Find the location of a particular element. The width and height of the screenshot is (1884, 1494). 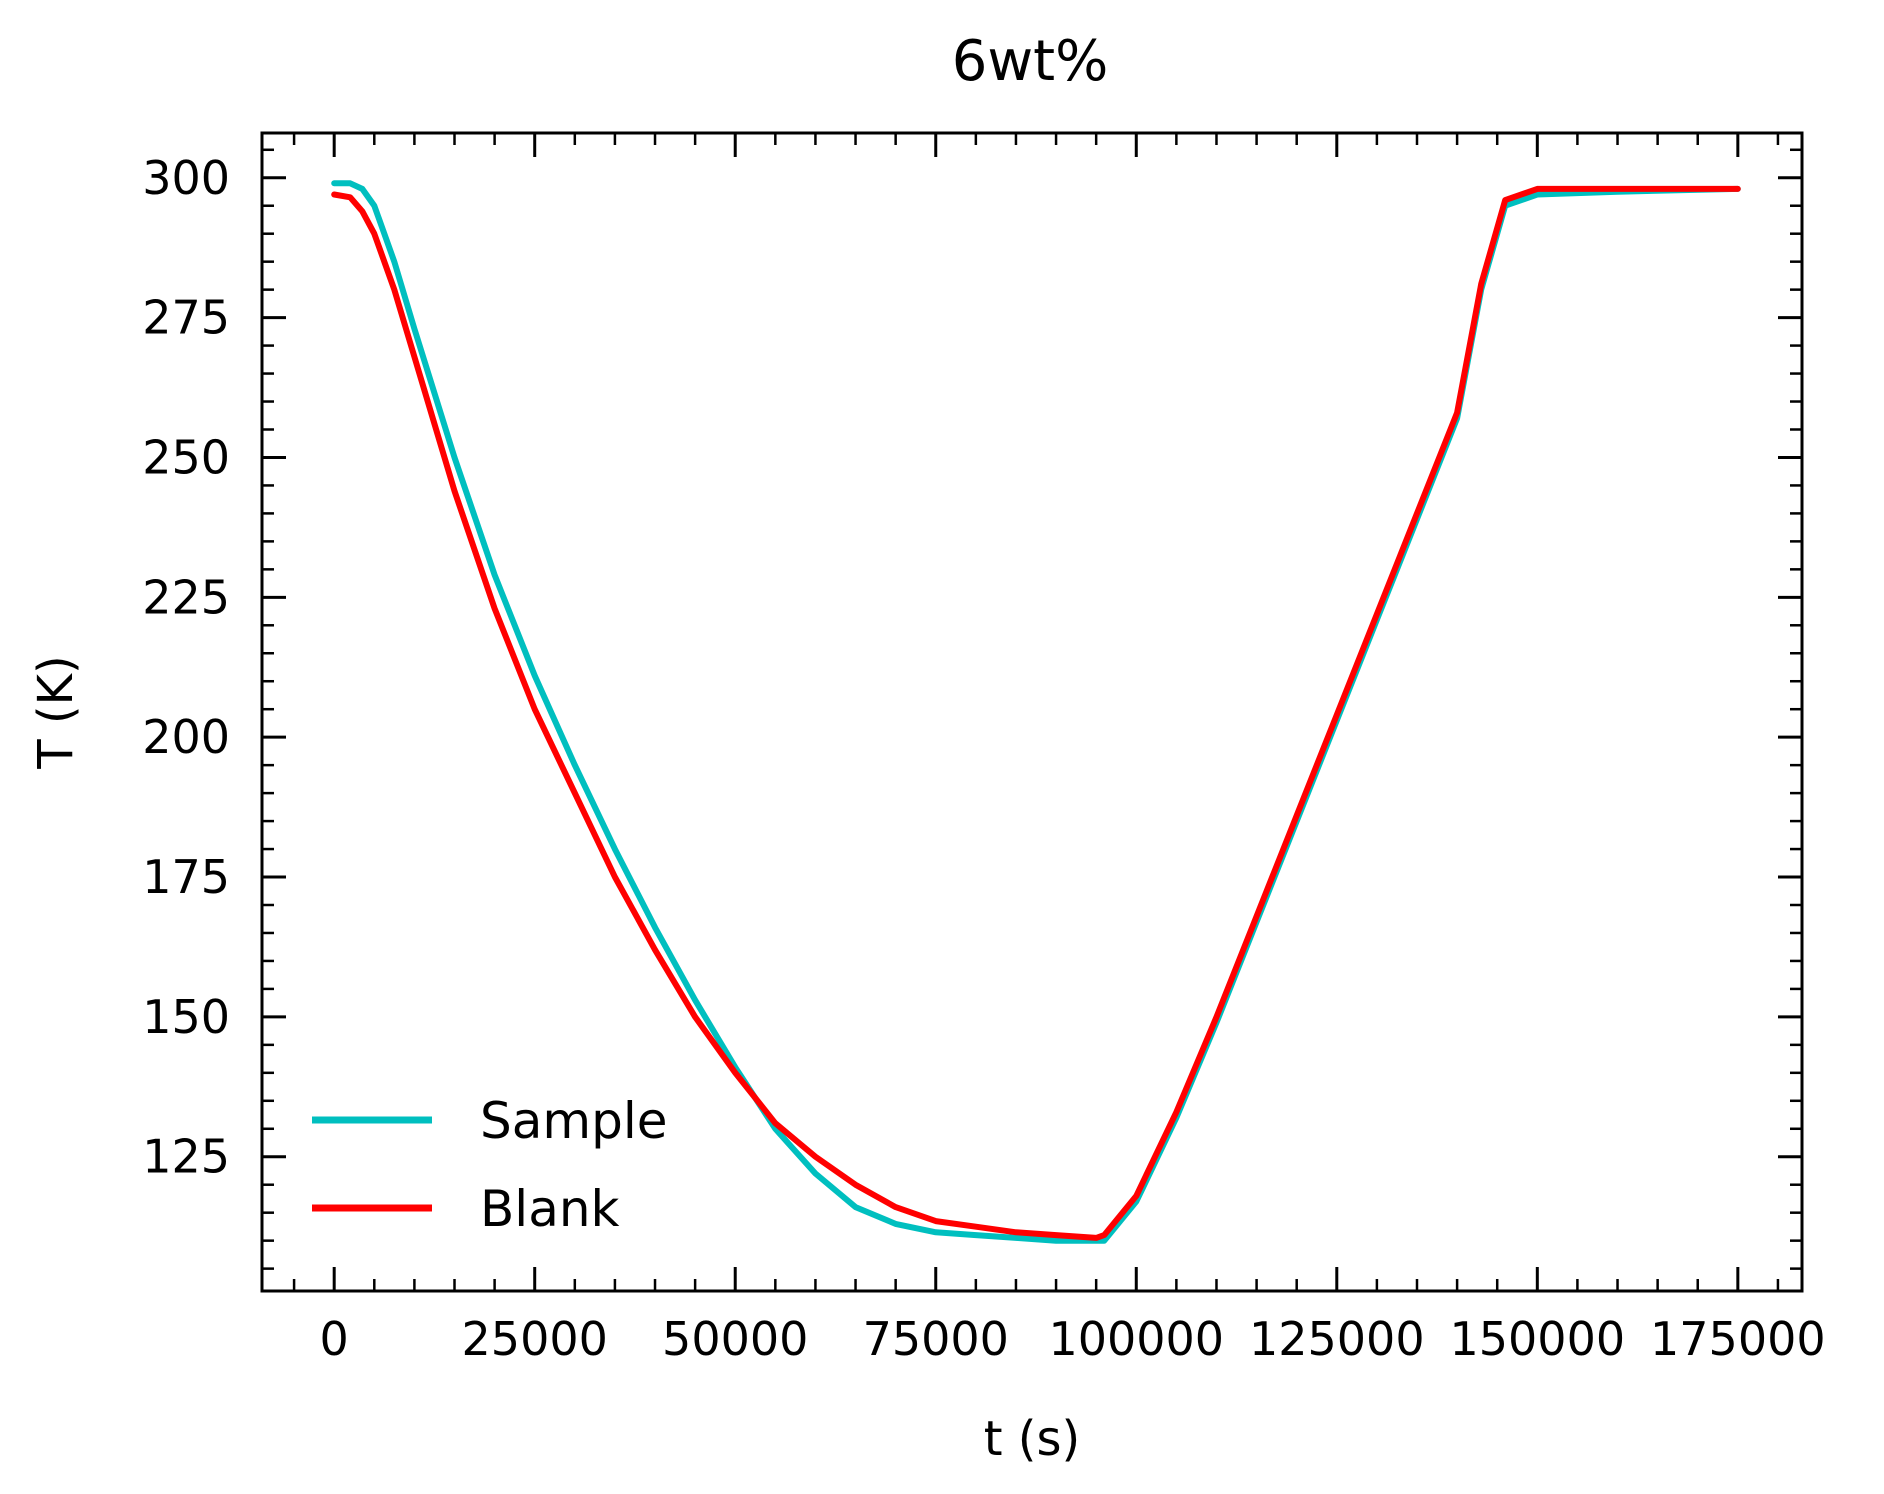

legend-label-sample: Sample is located at coordinates (573, 1121).